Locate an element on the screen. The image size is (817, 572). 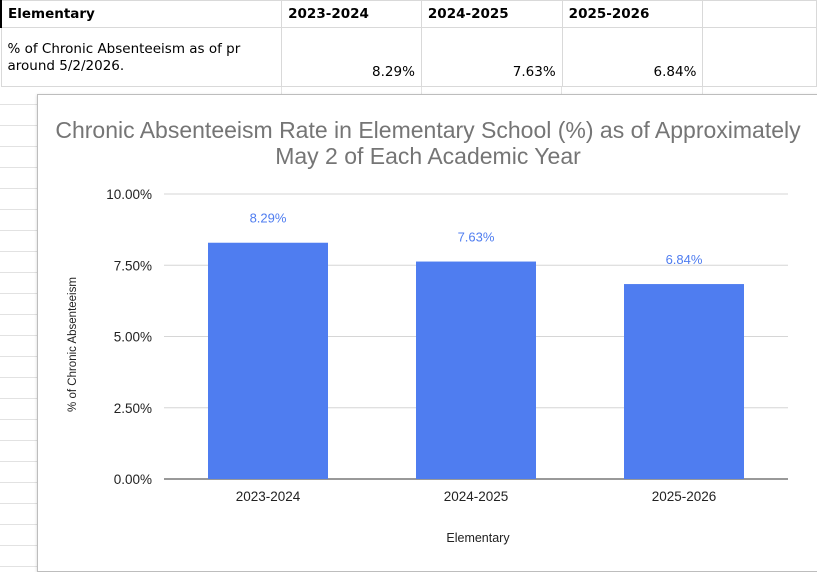
x-tick-label: 2024-2025 is located at coordinates (476, 496).